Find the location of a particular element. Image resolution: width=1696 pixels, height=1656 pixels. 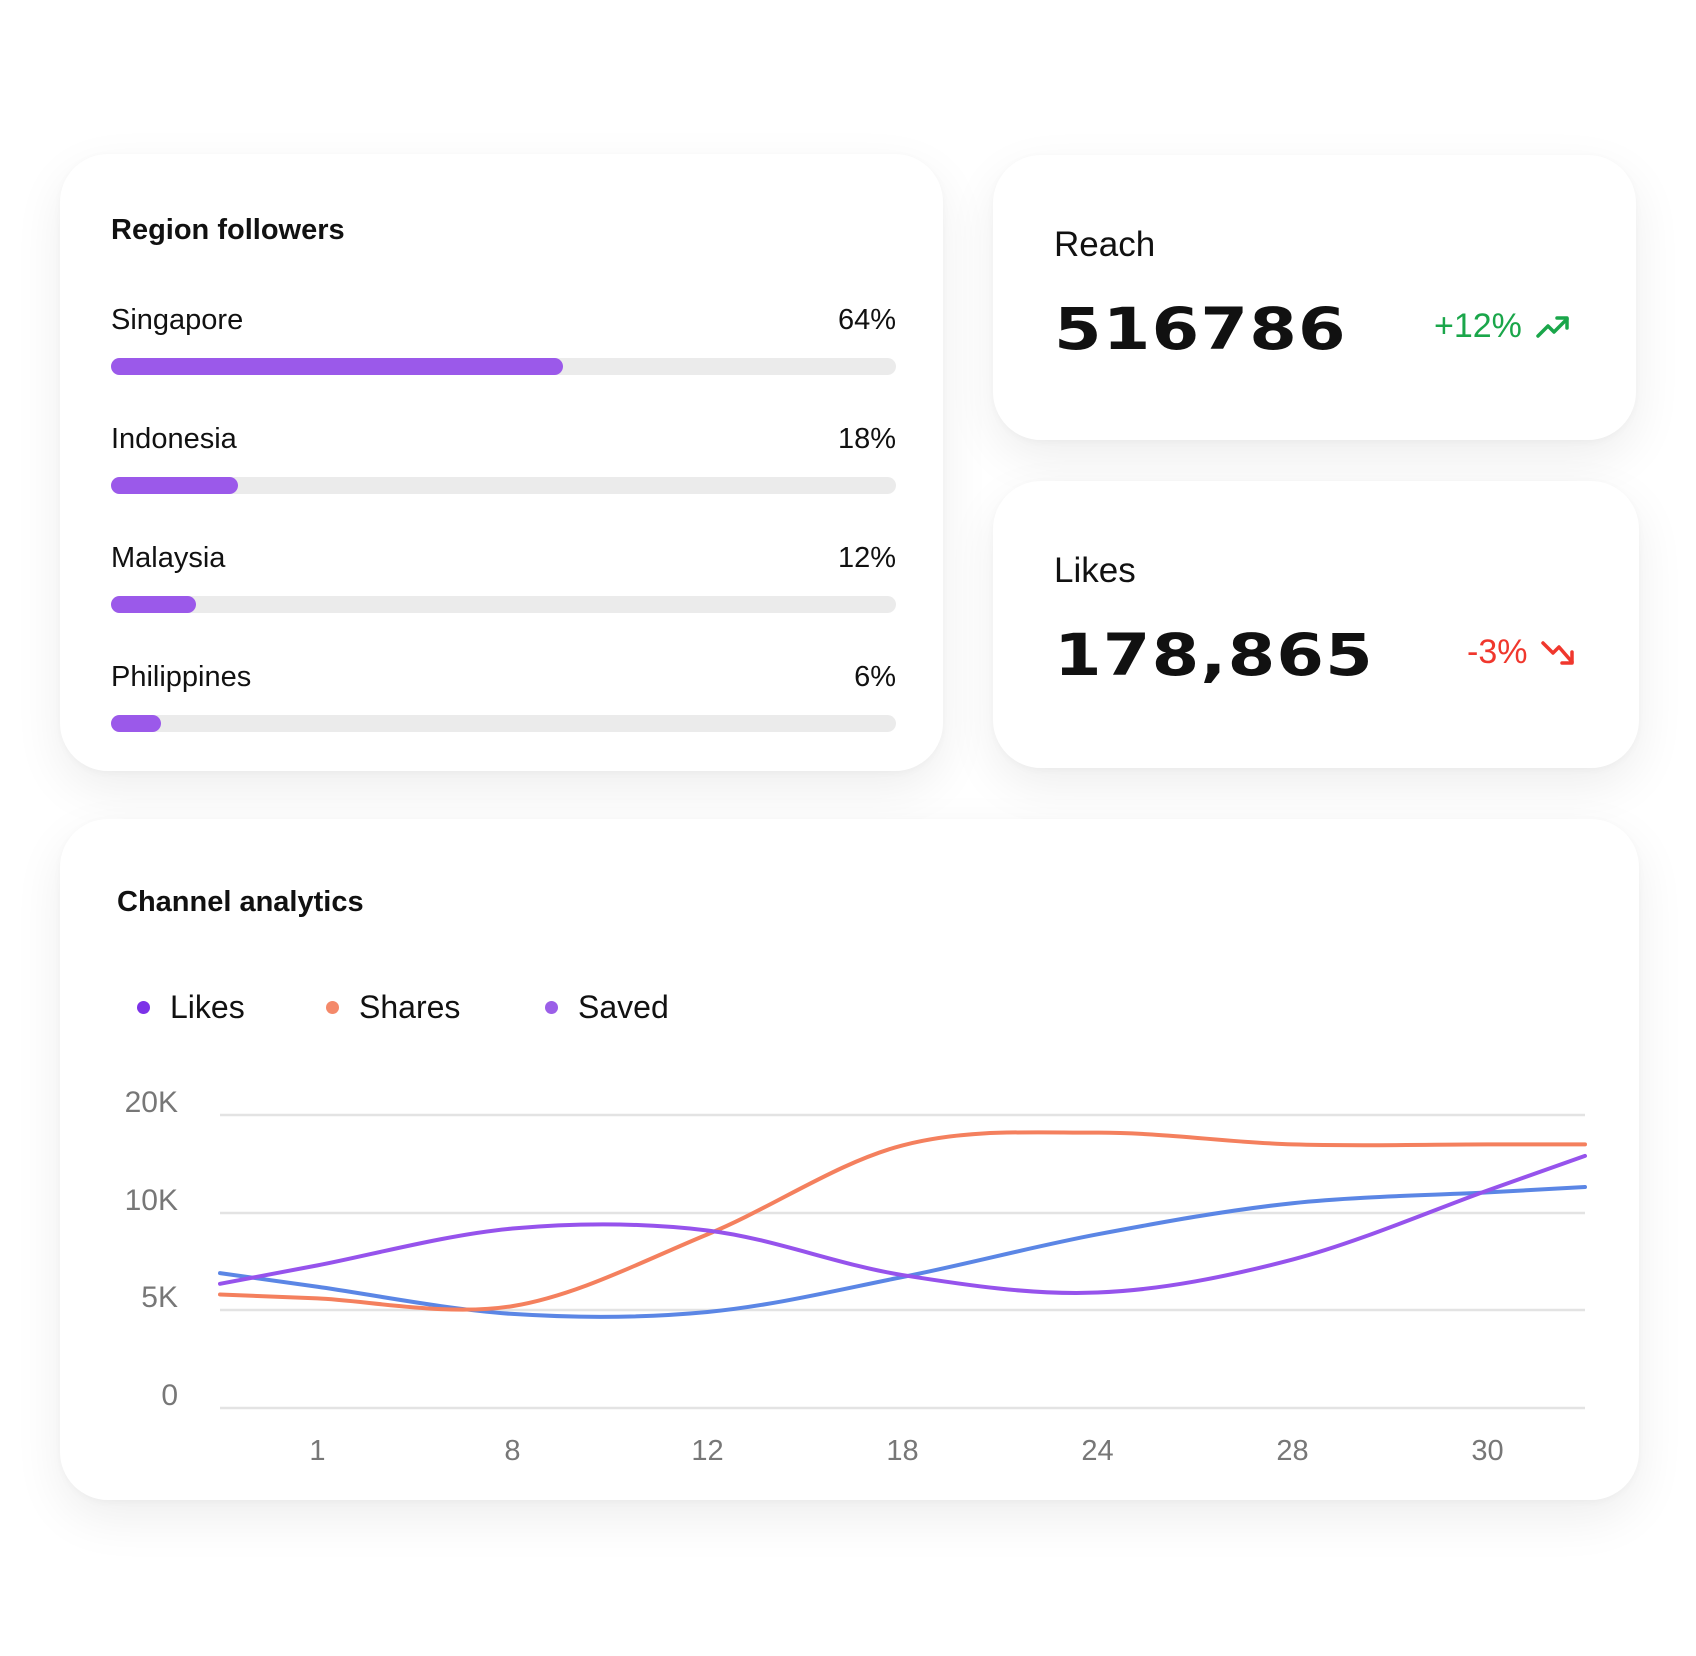

legend-label: Saved is located at coordinates (623, 1007).